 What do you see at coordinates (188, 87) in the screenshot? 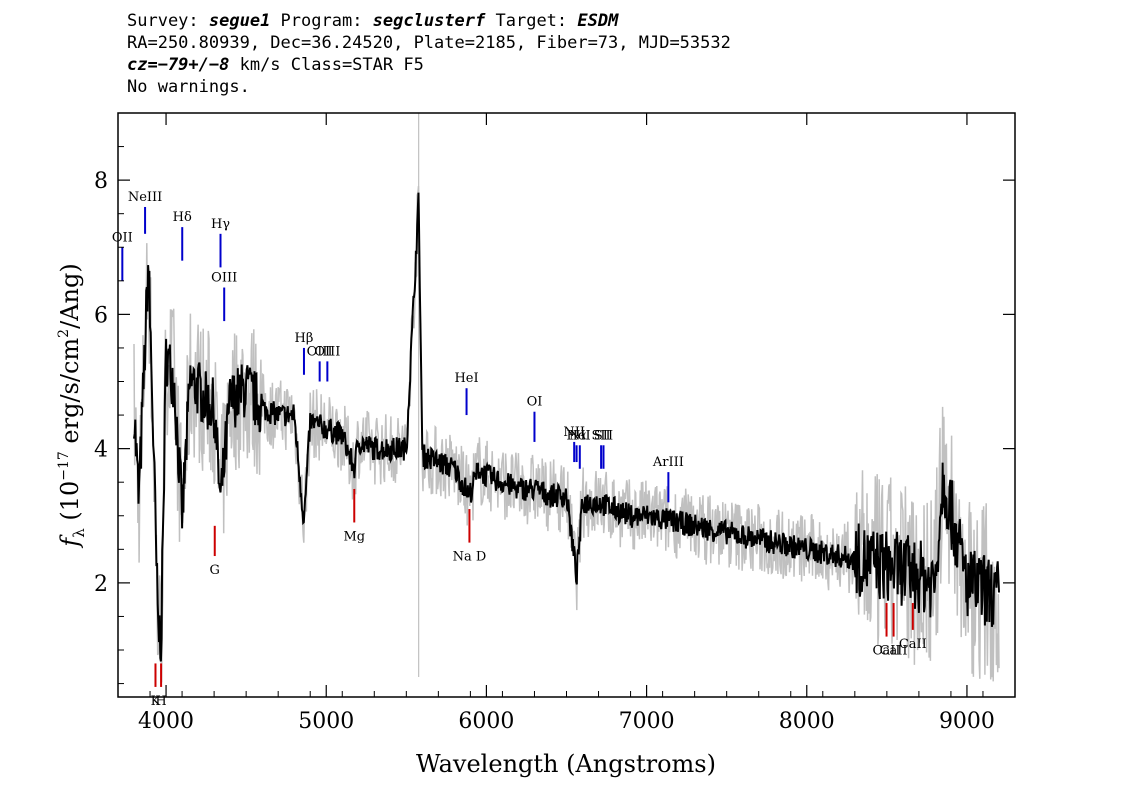
I see `header-line-4: No warnings.` at bounding box center [188, 87].